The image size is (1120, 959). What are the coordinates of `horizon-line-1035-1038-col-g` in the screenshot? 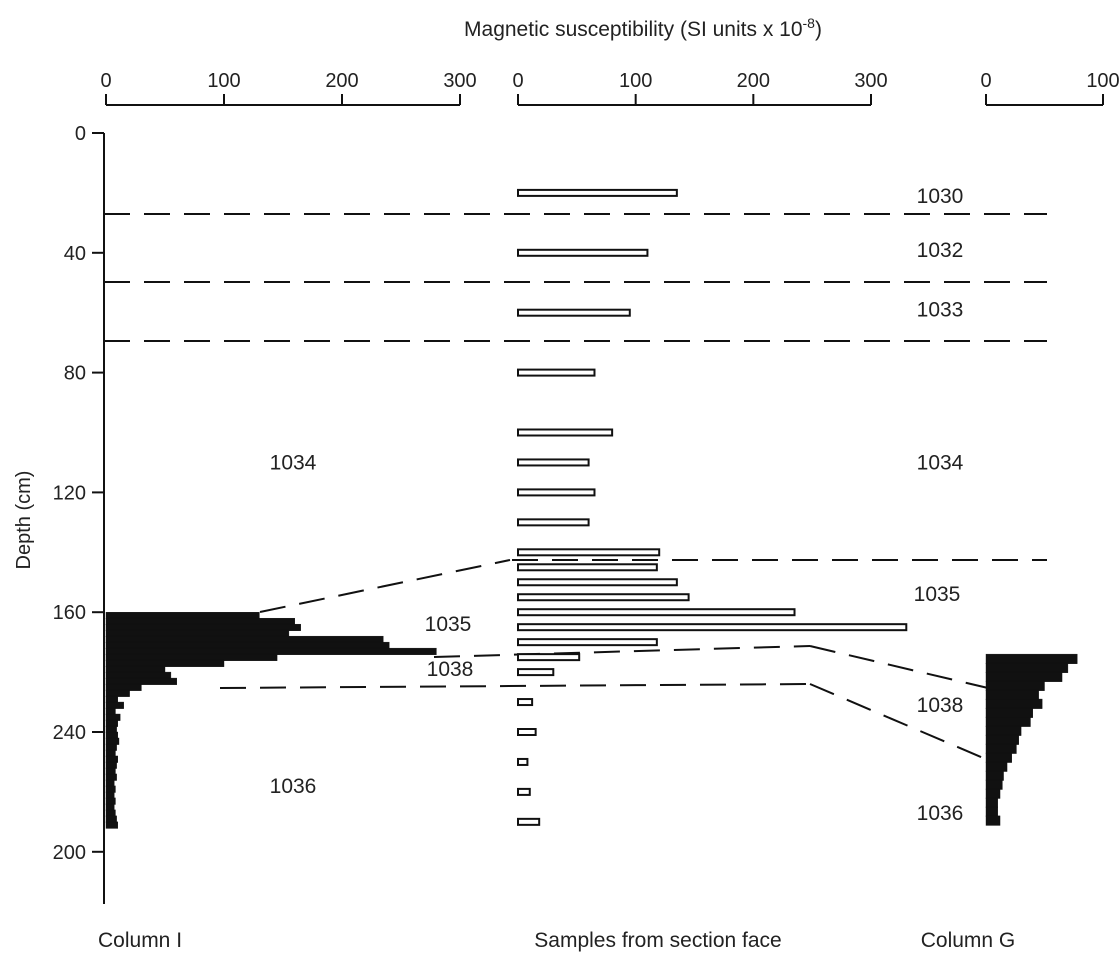 It's located at (899, 667).